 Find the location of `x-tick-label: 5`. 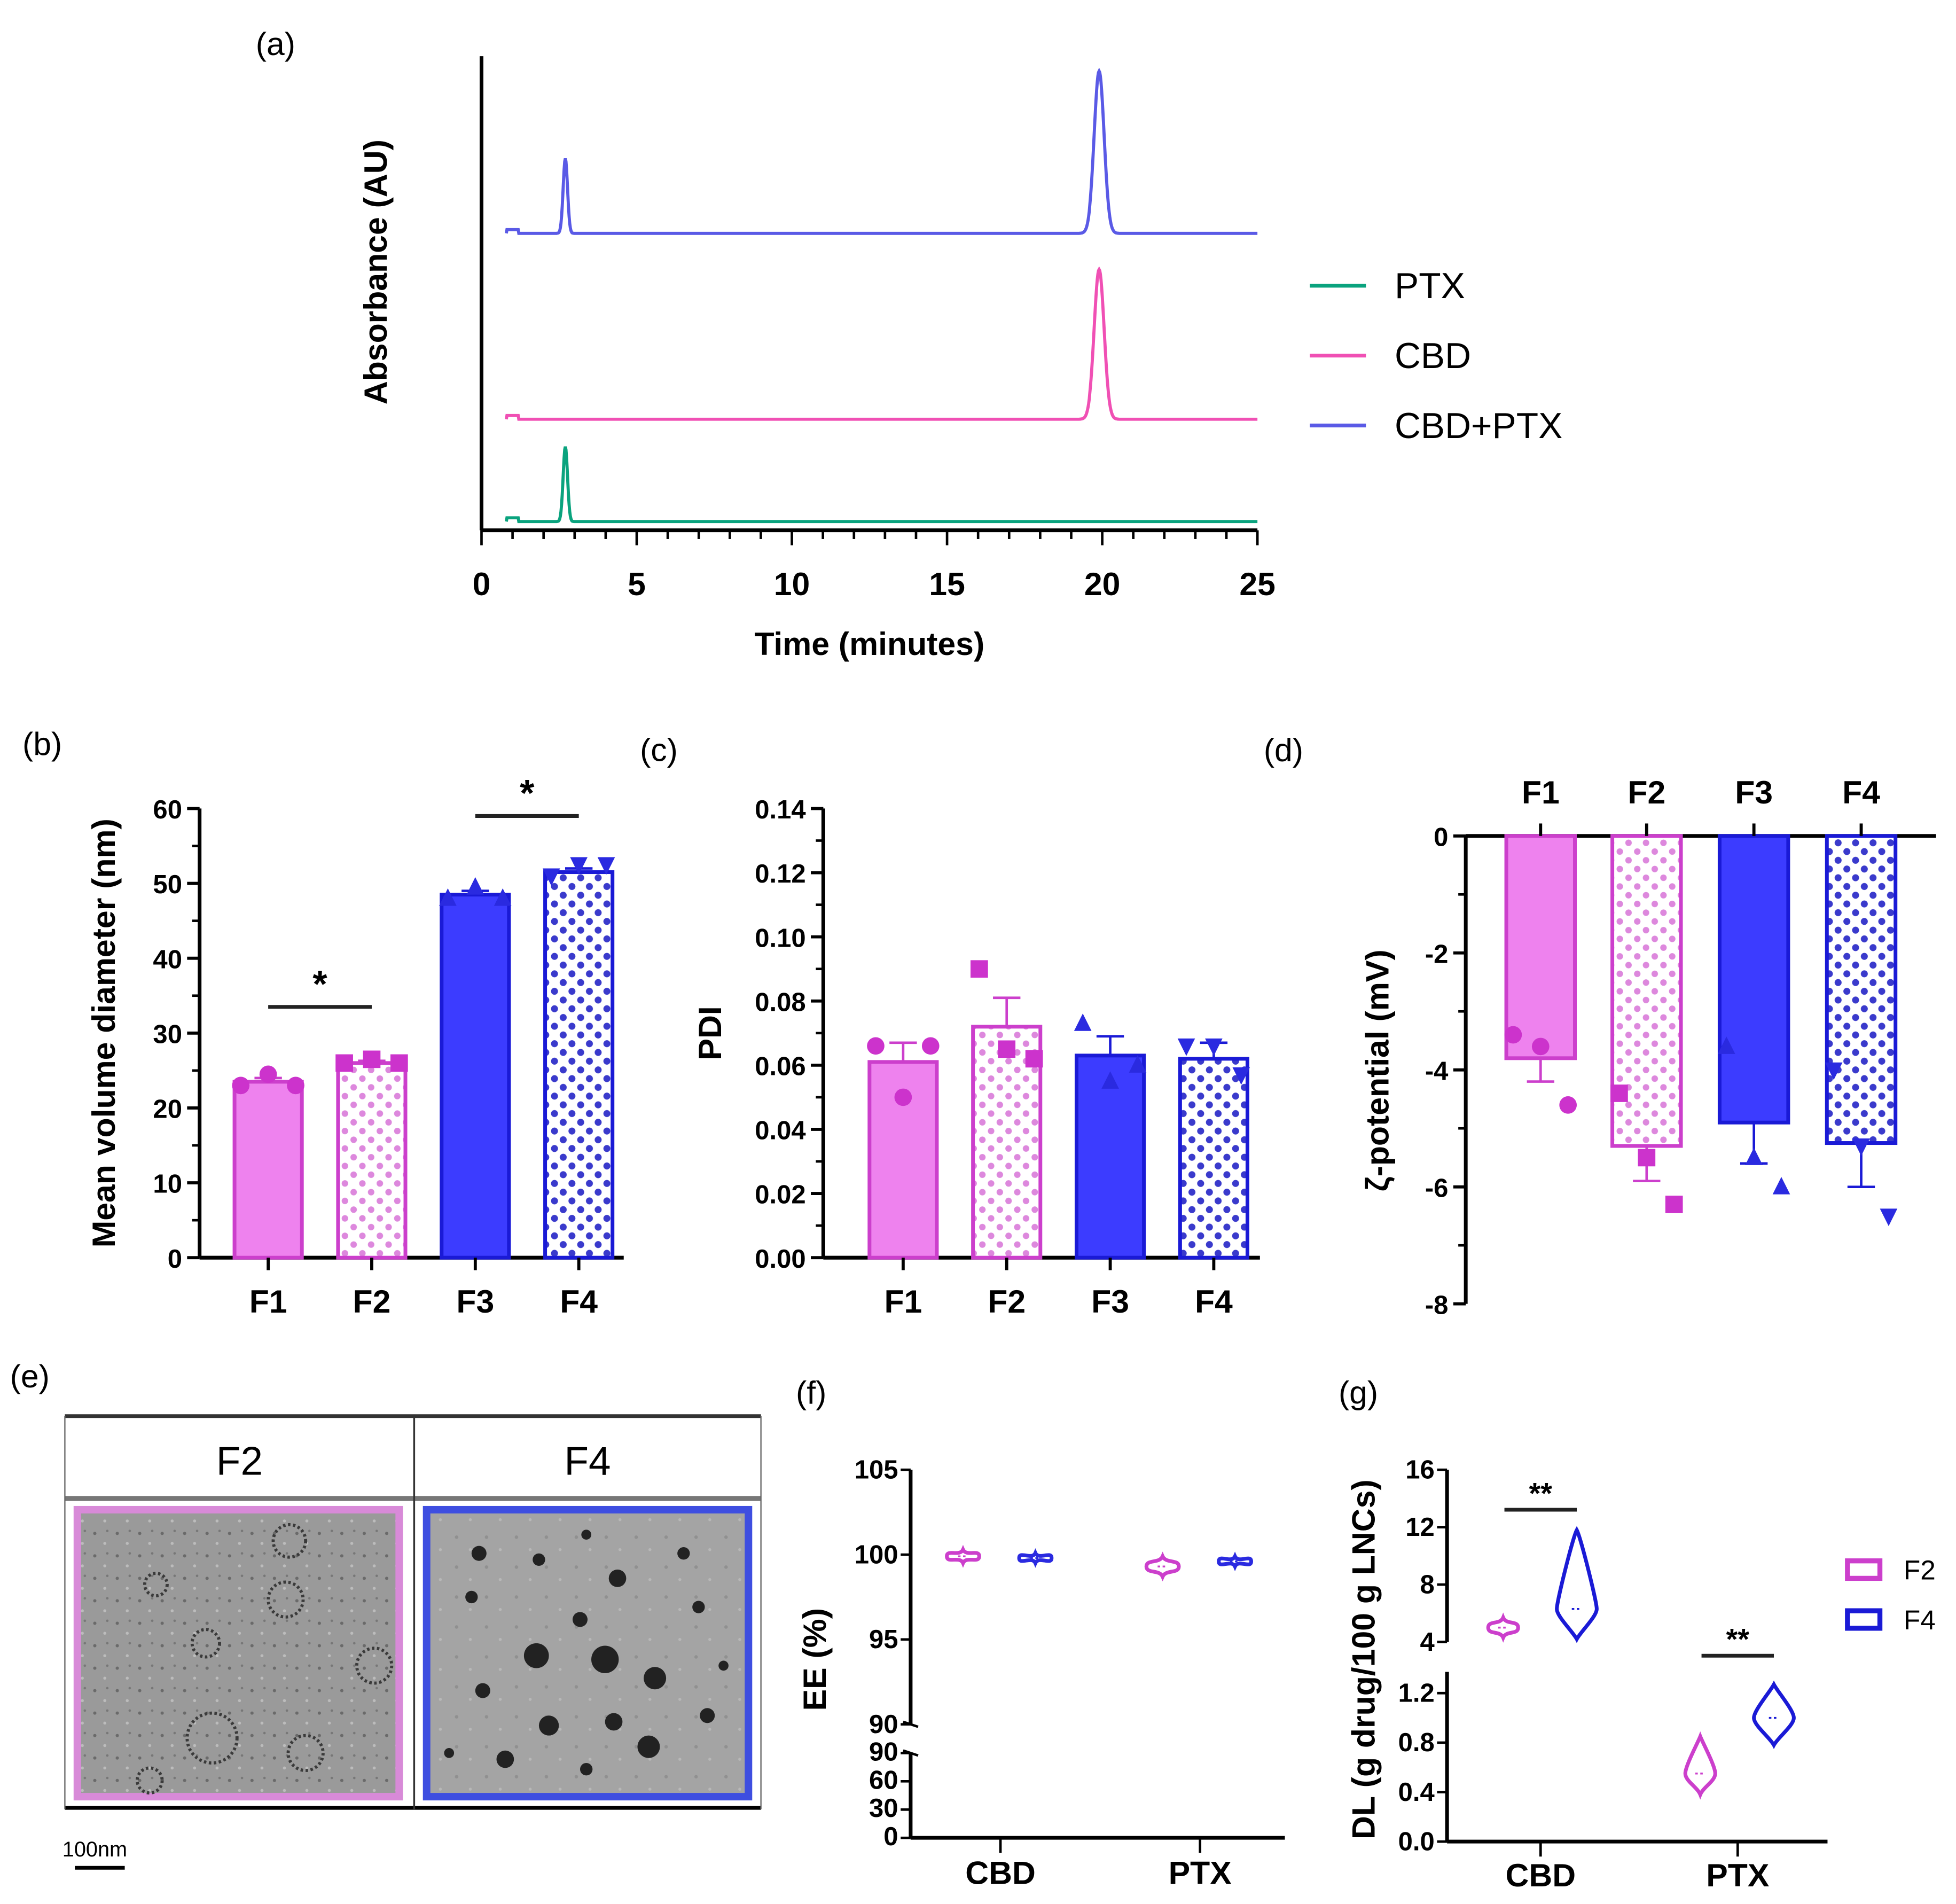

x-tick-label: 5 is located at coordinates (637, 584).